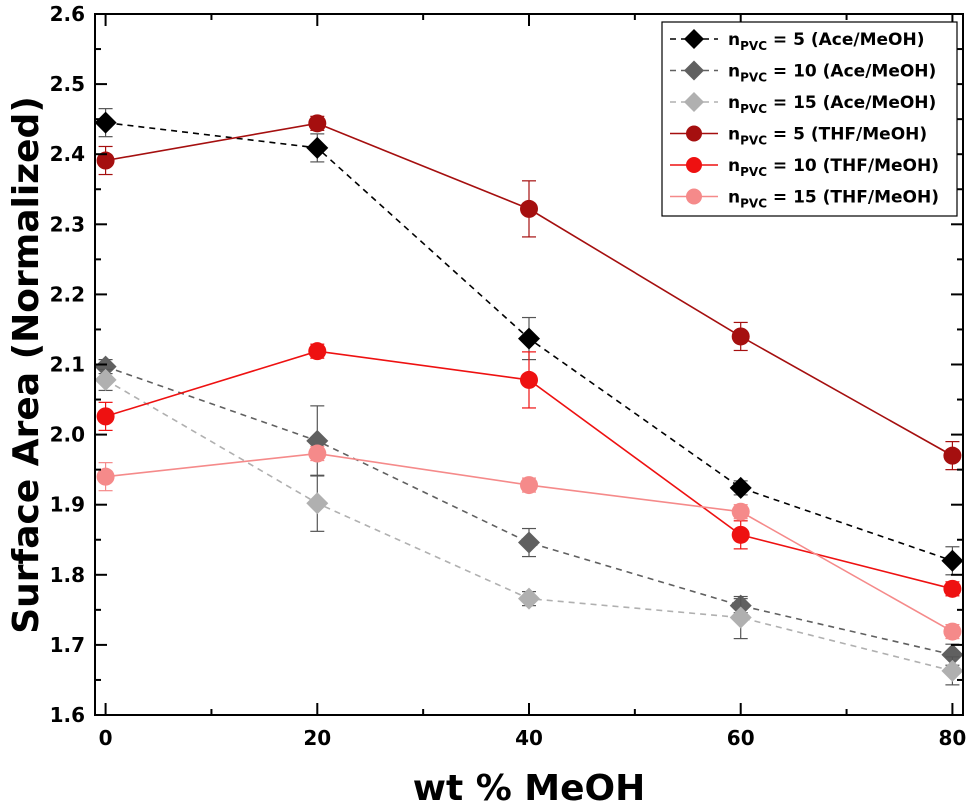 This screenshot has width=969, height=810. Describe the element at coordinates (67, 435) in the screenshot. I see `y-tick-label: 2.0` at that location.